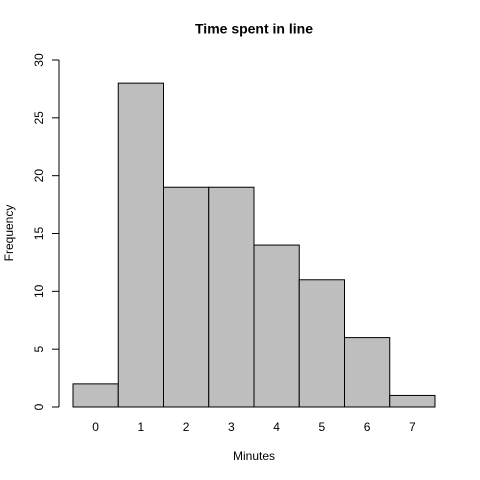  What do you see at coordinates (39, 234) in the screenshot?
I see `y-tick-label: 15` at bounding box center [39, 234].